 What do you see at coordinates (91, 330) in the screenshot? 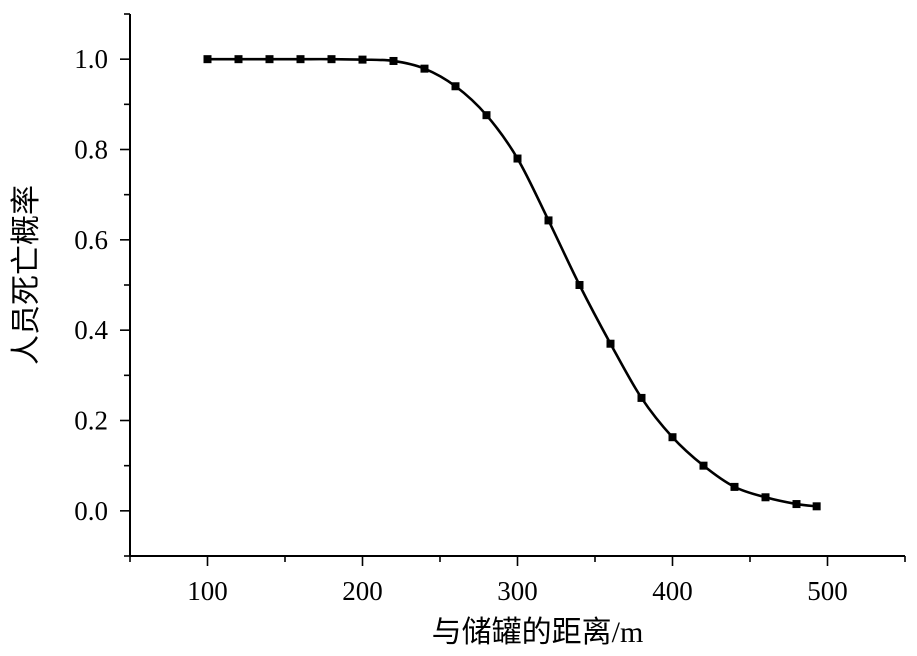
I see `y-tick-label: 0.4` at bounding box center [91, 330].